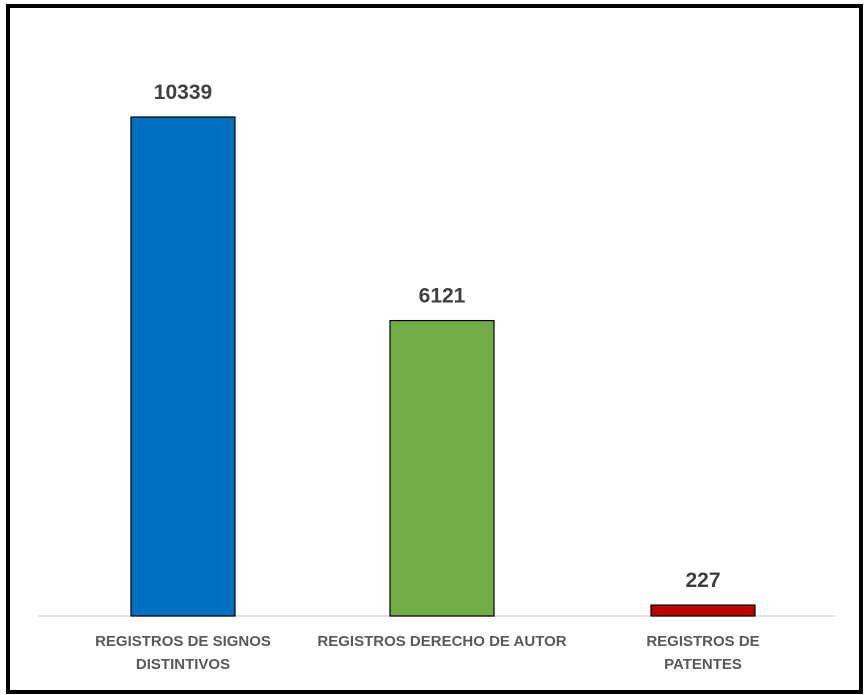 The image size is (867, 695). What do you see at coordinates (703, 653) in the screenshot?
I see `x-tick-label: REGISTROS DE PATENTES` at bounding box center [703, 653].